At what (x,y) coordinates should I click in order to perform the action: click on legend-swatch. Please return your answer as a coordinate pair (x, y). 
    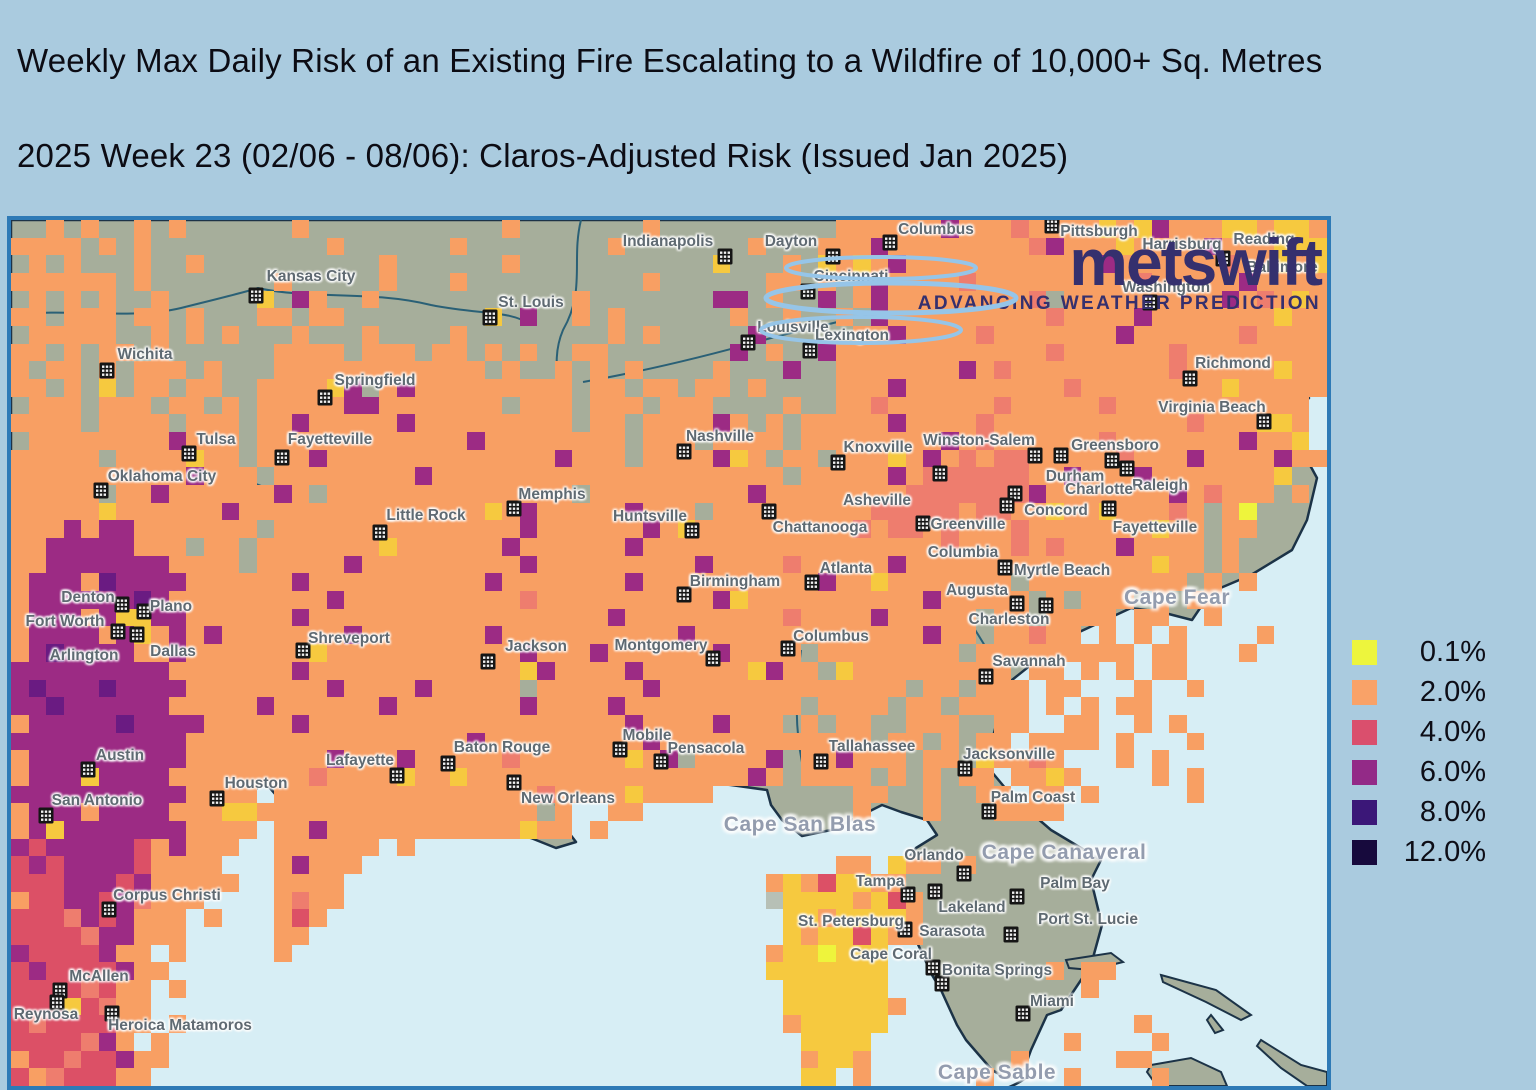
    Looking at the image, I should click on (1364, 732).